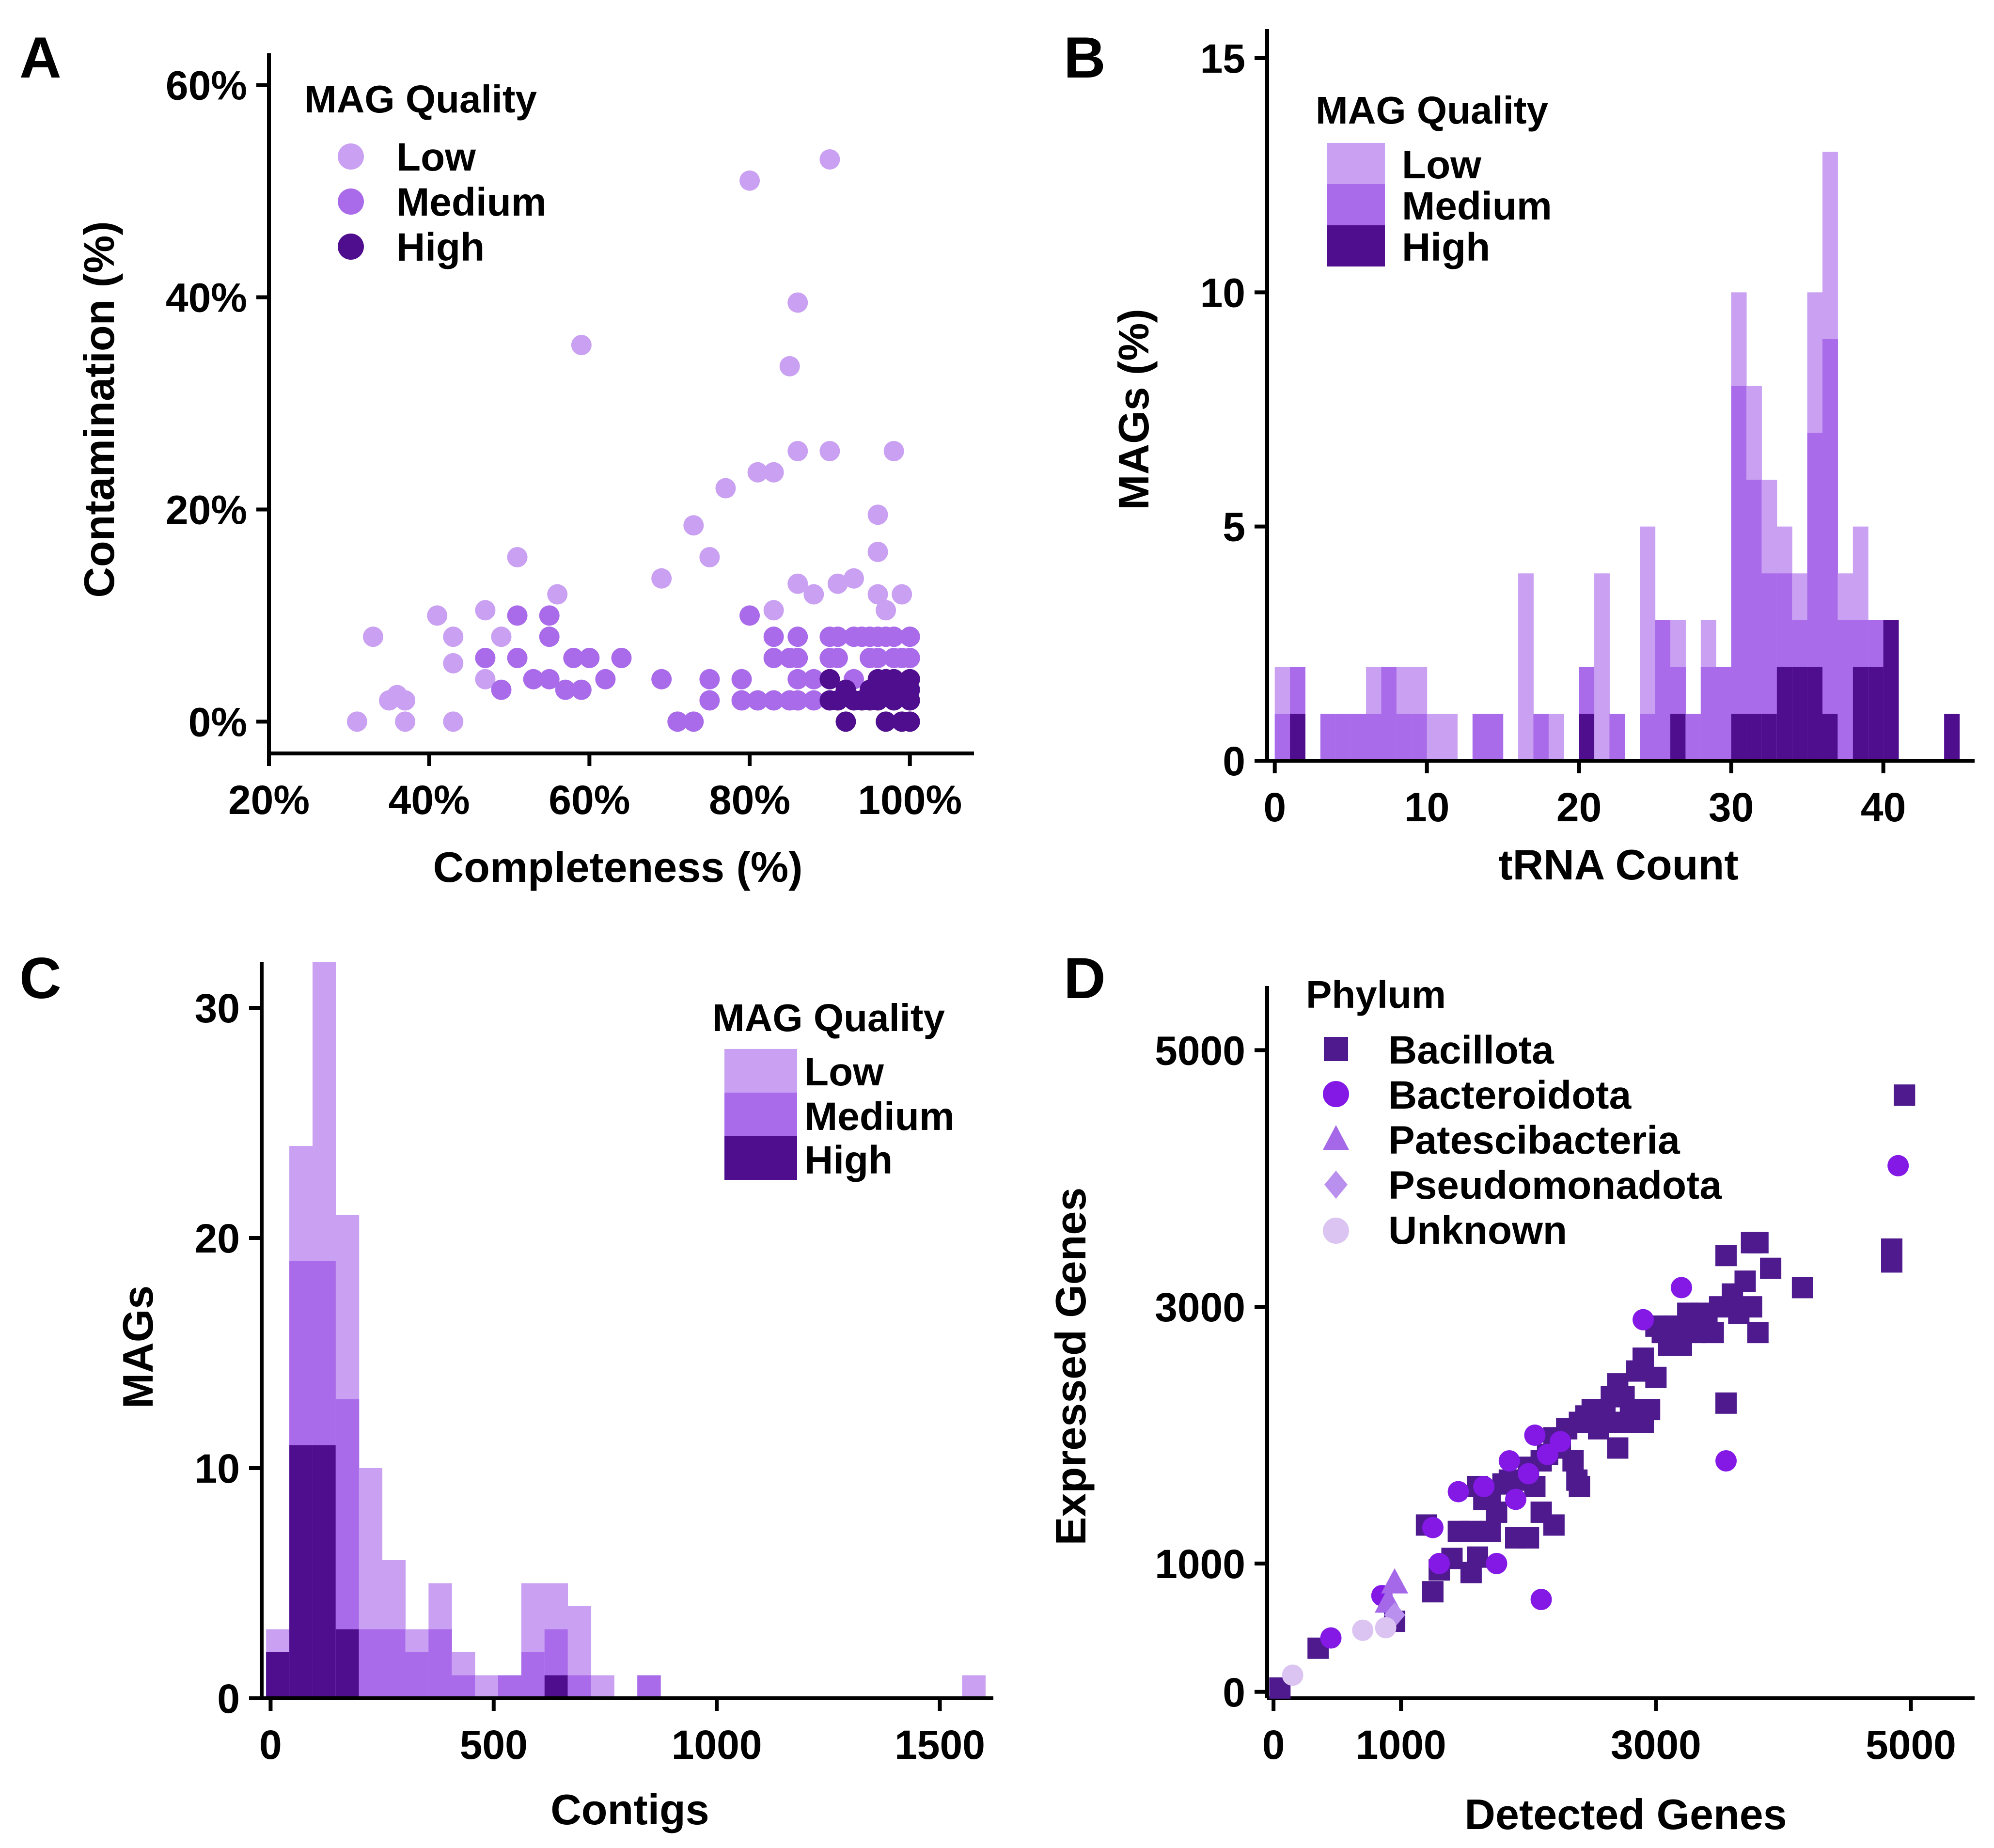  What do you see at coordinates (1200, 1564) in the screenshot?
I see `panel-d-y-tick-label: 1000` at bounding box center [1200, 1564].